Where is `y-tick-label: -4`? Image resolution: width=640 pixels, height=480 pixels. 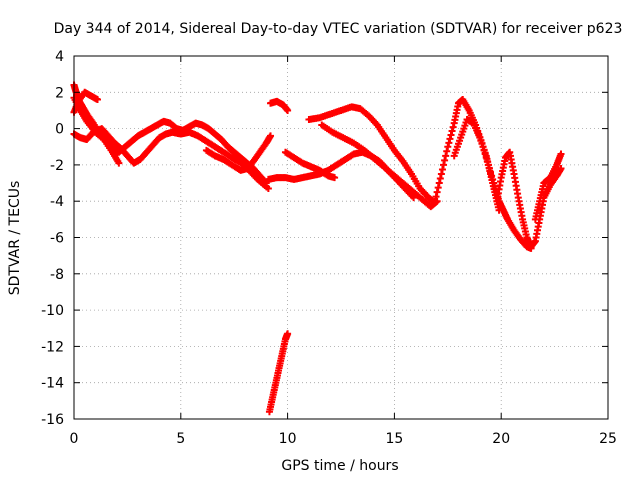 y-tick-label: -4 is located at coordinates (57, 202).